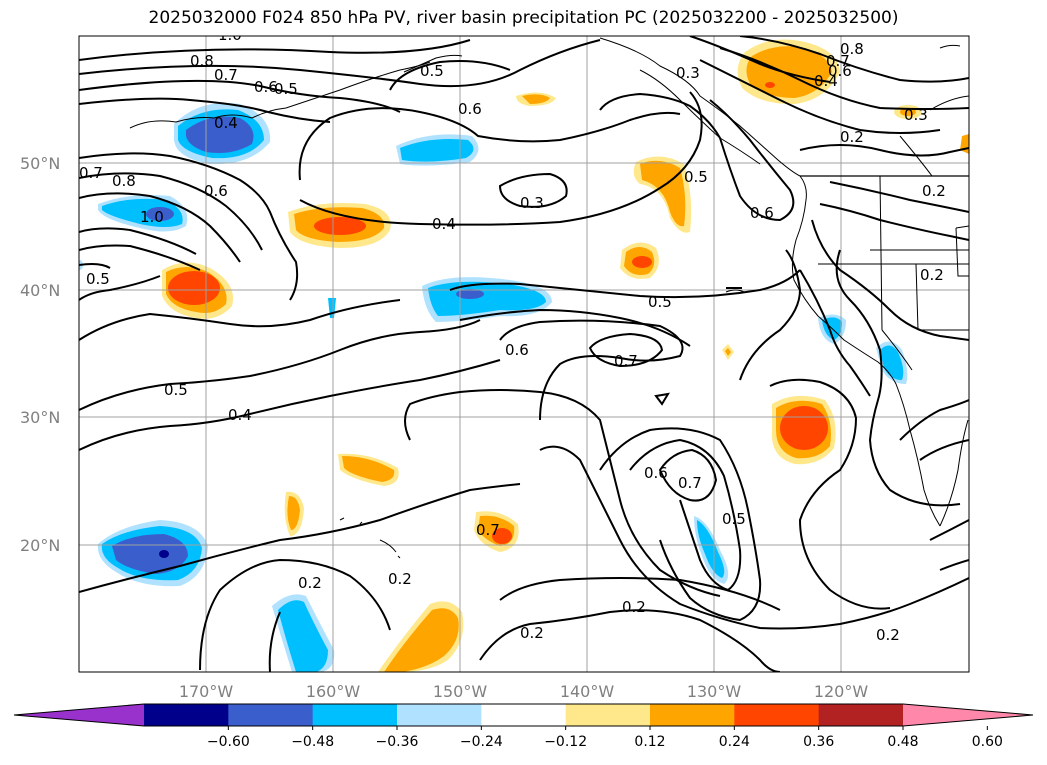 The width and height of the screenshot is (1047, 765). What do you see at coordinates (968, 715) in the screenshot?
I see `colorbar-extend-high` at bounding box center [968, 715].